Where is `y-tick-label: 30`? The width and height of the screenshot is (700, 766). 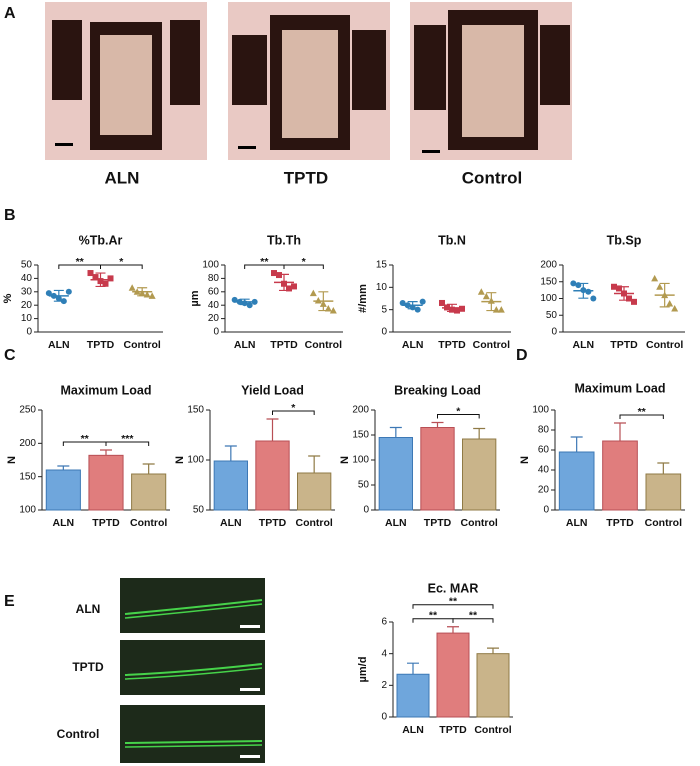 y-tick-label: 30 is located at coordinates (27, 291).